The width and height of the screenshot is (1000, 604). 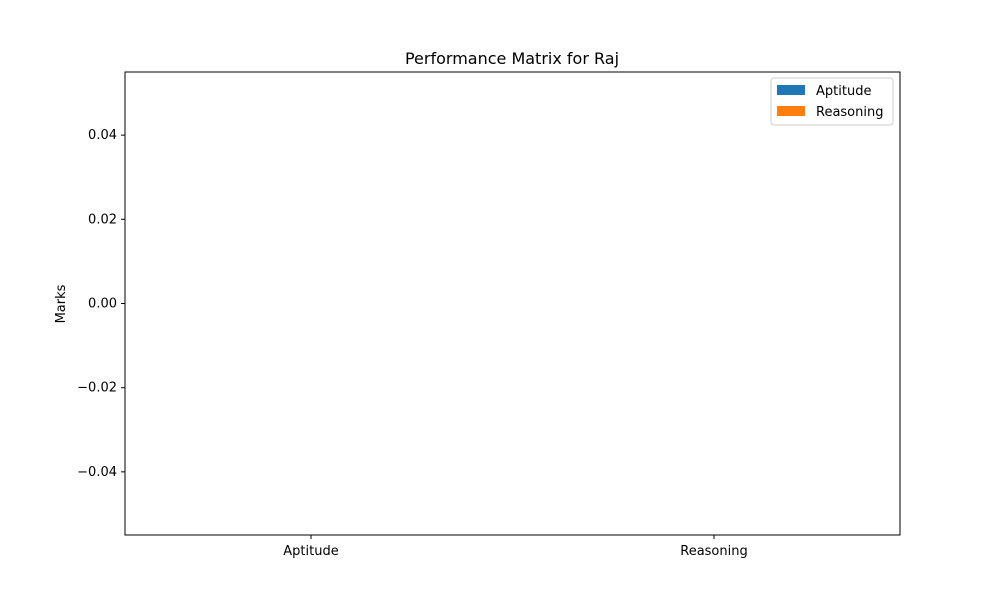 I want to click on x-tick-label: Reasoning, so click(x=713, y=551).